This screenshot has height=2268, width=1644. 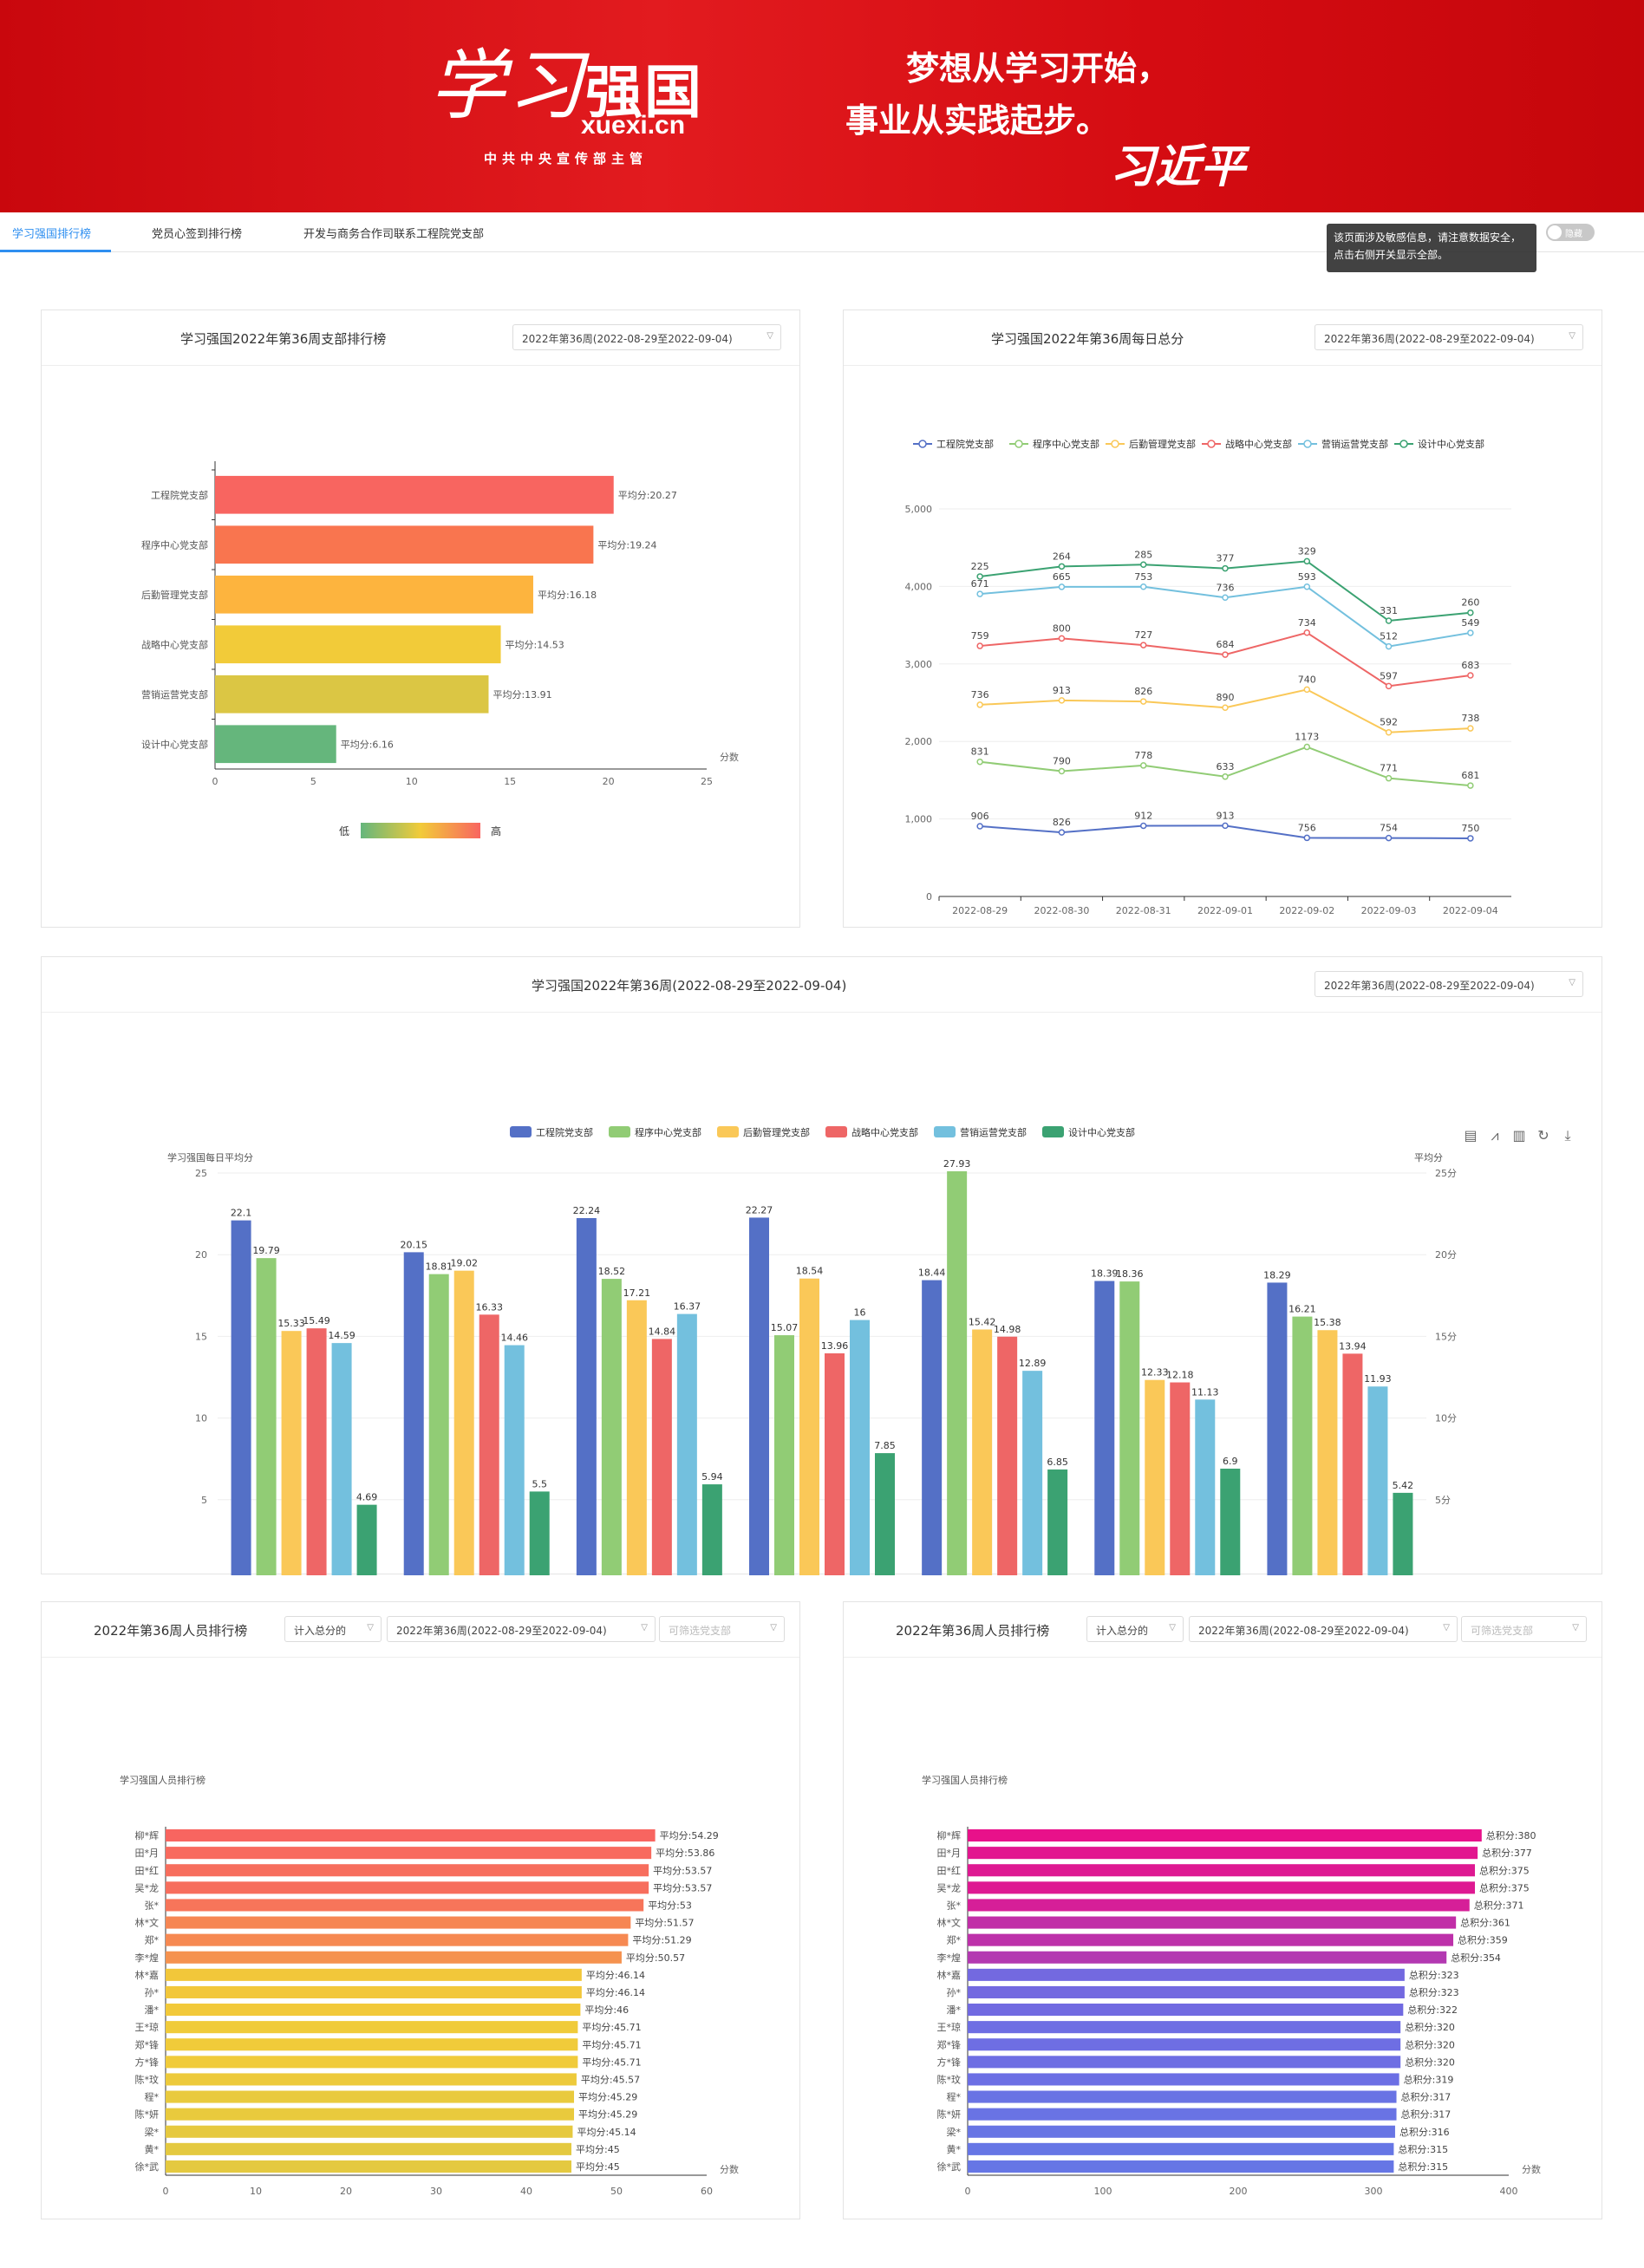 What do you see at coordinates (1570, 233) in the screenshot?
I see `privacy-toggle: 隐藏` at bounding box center [1570, 233].